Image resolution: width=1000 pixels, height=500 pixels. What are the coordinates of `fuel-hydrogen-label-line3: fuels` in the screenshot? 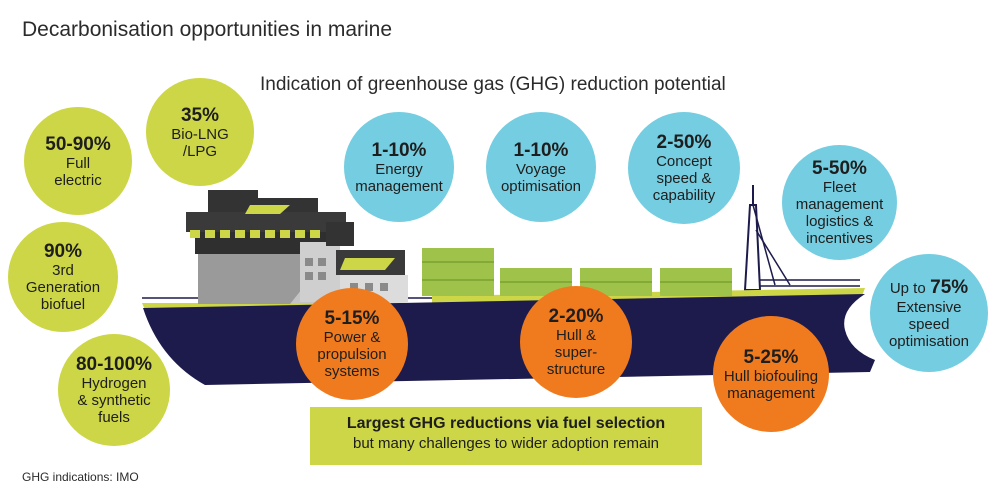 It's located at (114, 417).